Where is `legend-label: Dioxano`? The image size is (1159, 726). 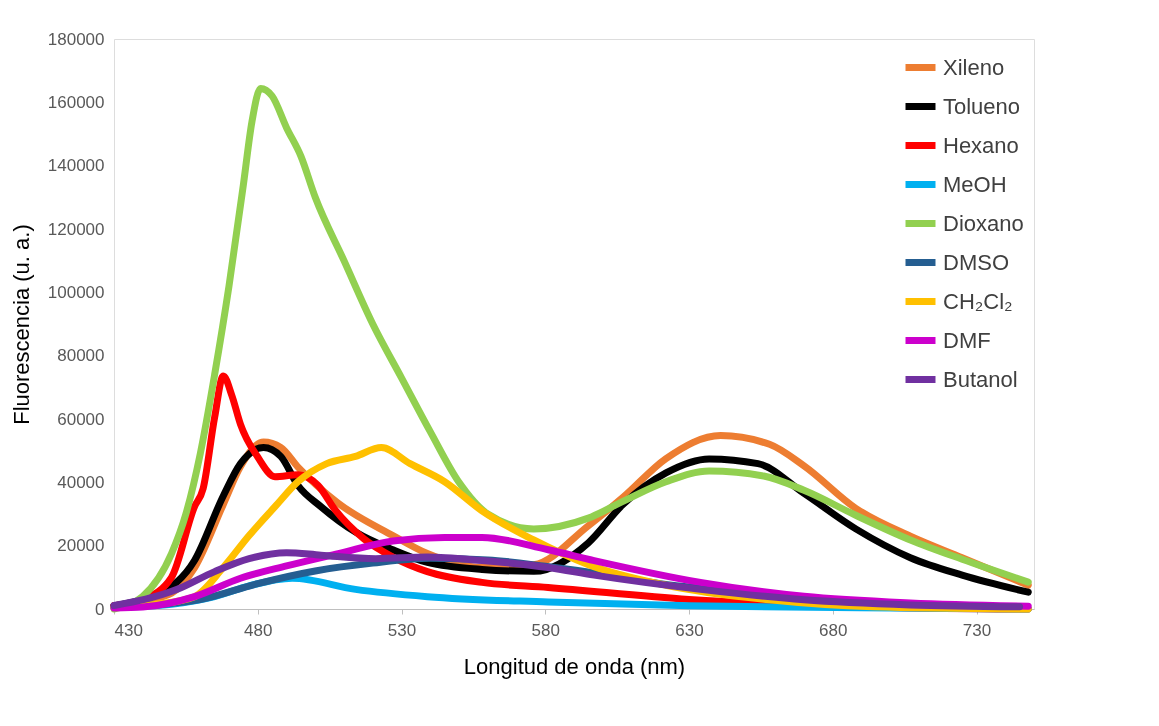 legend-label: Dioxano is located at coordinates (983, 223).